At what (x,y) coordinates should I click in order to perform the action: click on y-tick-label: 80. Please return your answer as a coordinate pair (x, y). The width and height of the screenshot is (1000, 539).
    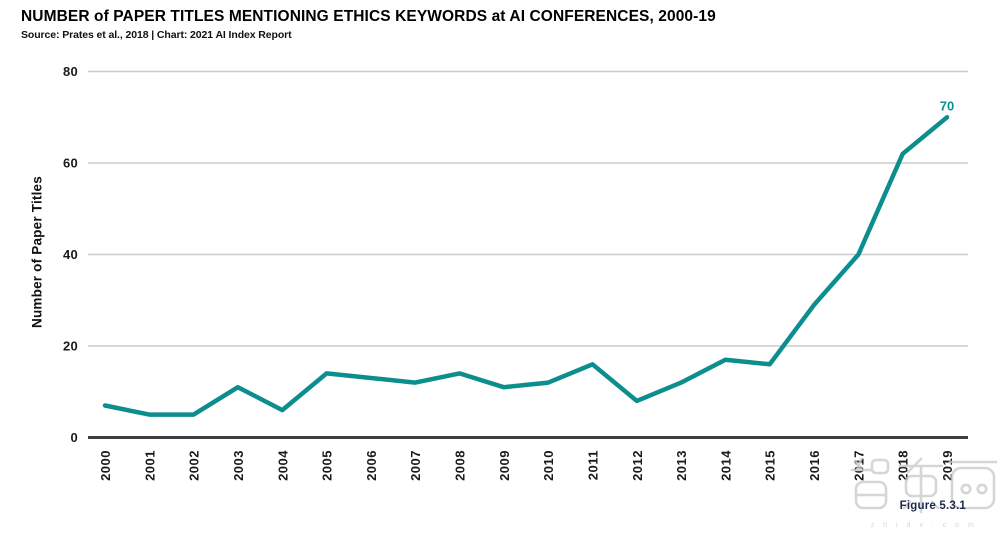
    Looking at the image, I should click on (70, 71).